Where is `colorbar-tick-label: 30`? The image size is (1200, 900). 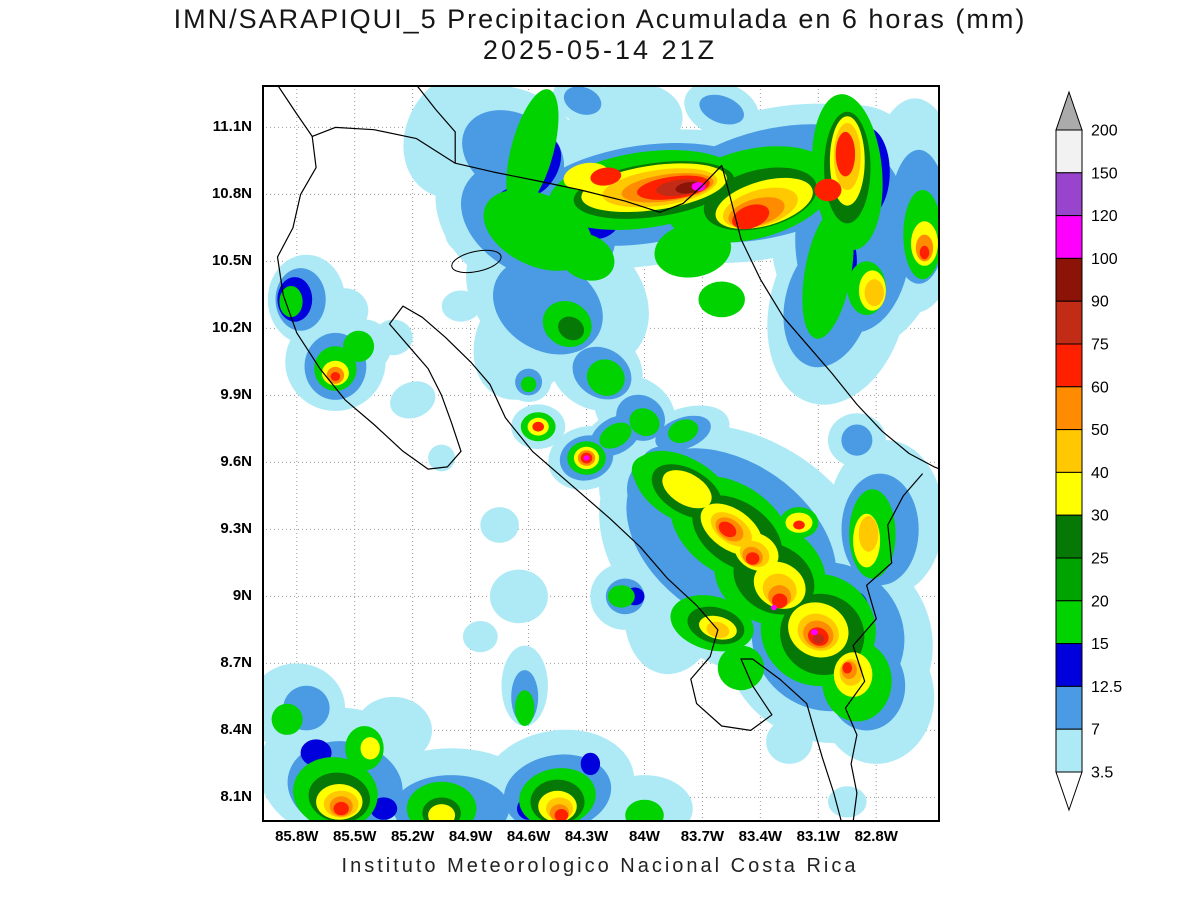 colorbar-tick-label: 30 is located at coordinates (1100, 516).